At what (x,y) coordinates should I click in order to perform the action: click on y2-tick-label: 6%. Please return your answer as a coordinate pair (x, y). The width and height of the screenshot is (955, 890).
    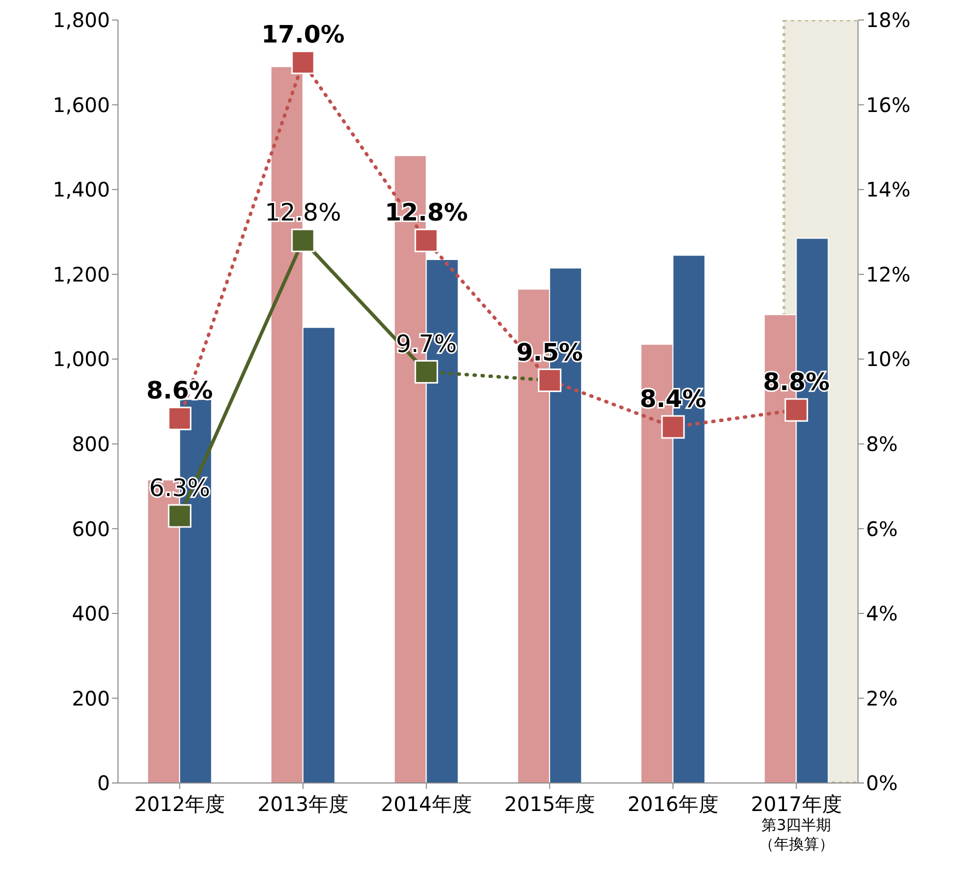
    Looking at the image, I should click on (882, 528).